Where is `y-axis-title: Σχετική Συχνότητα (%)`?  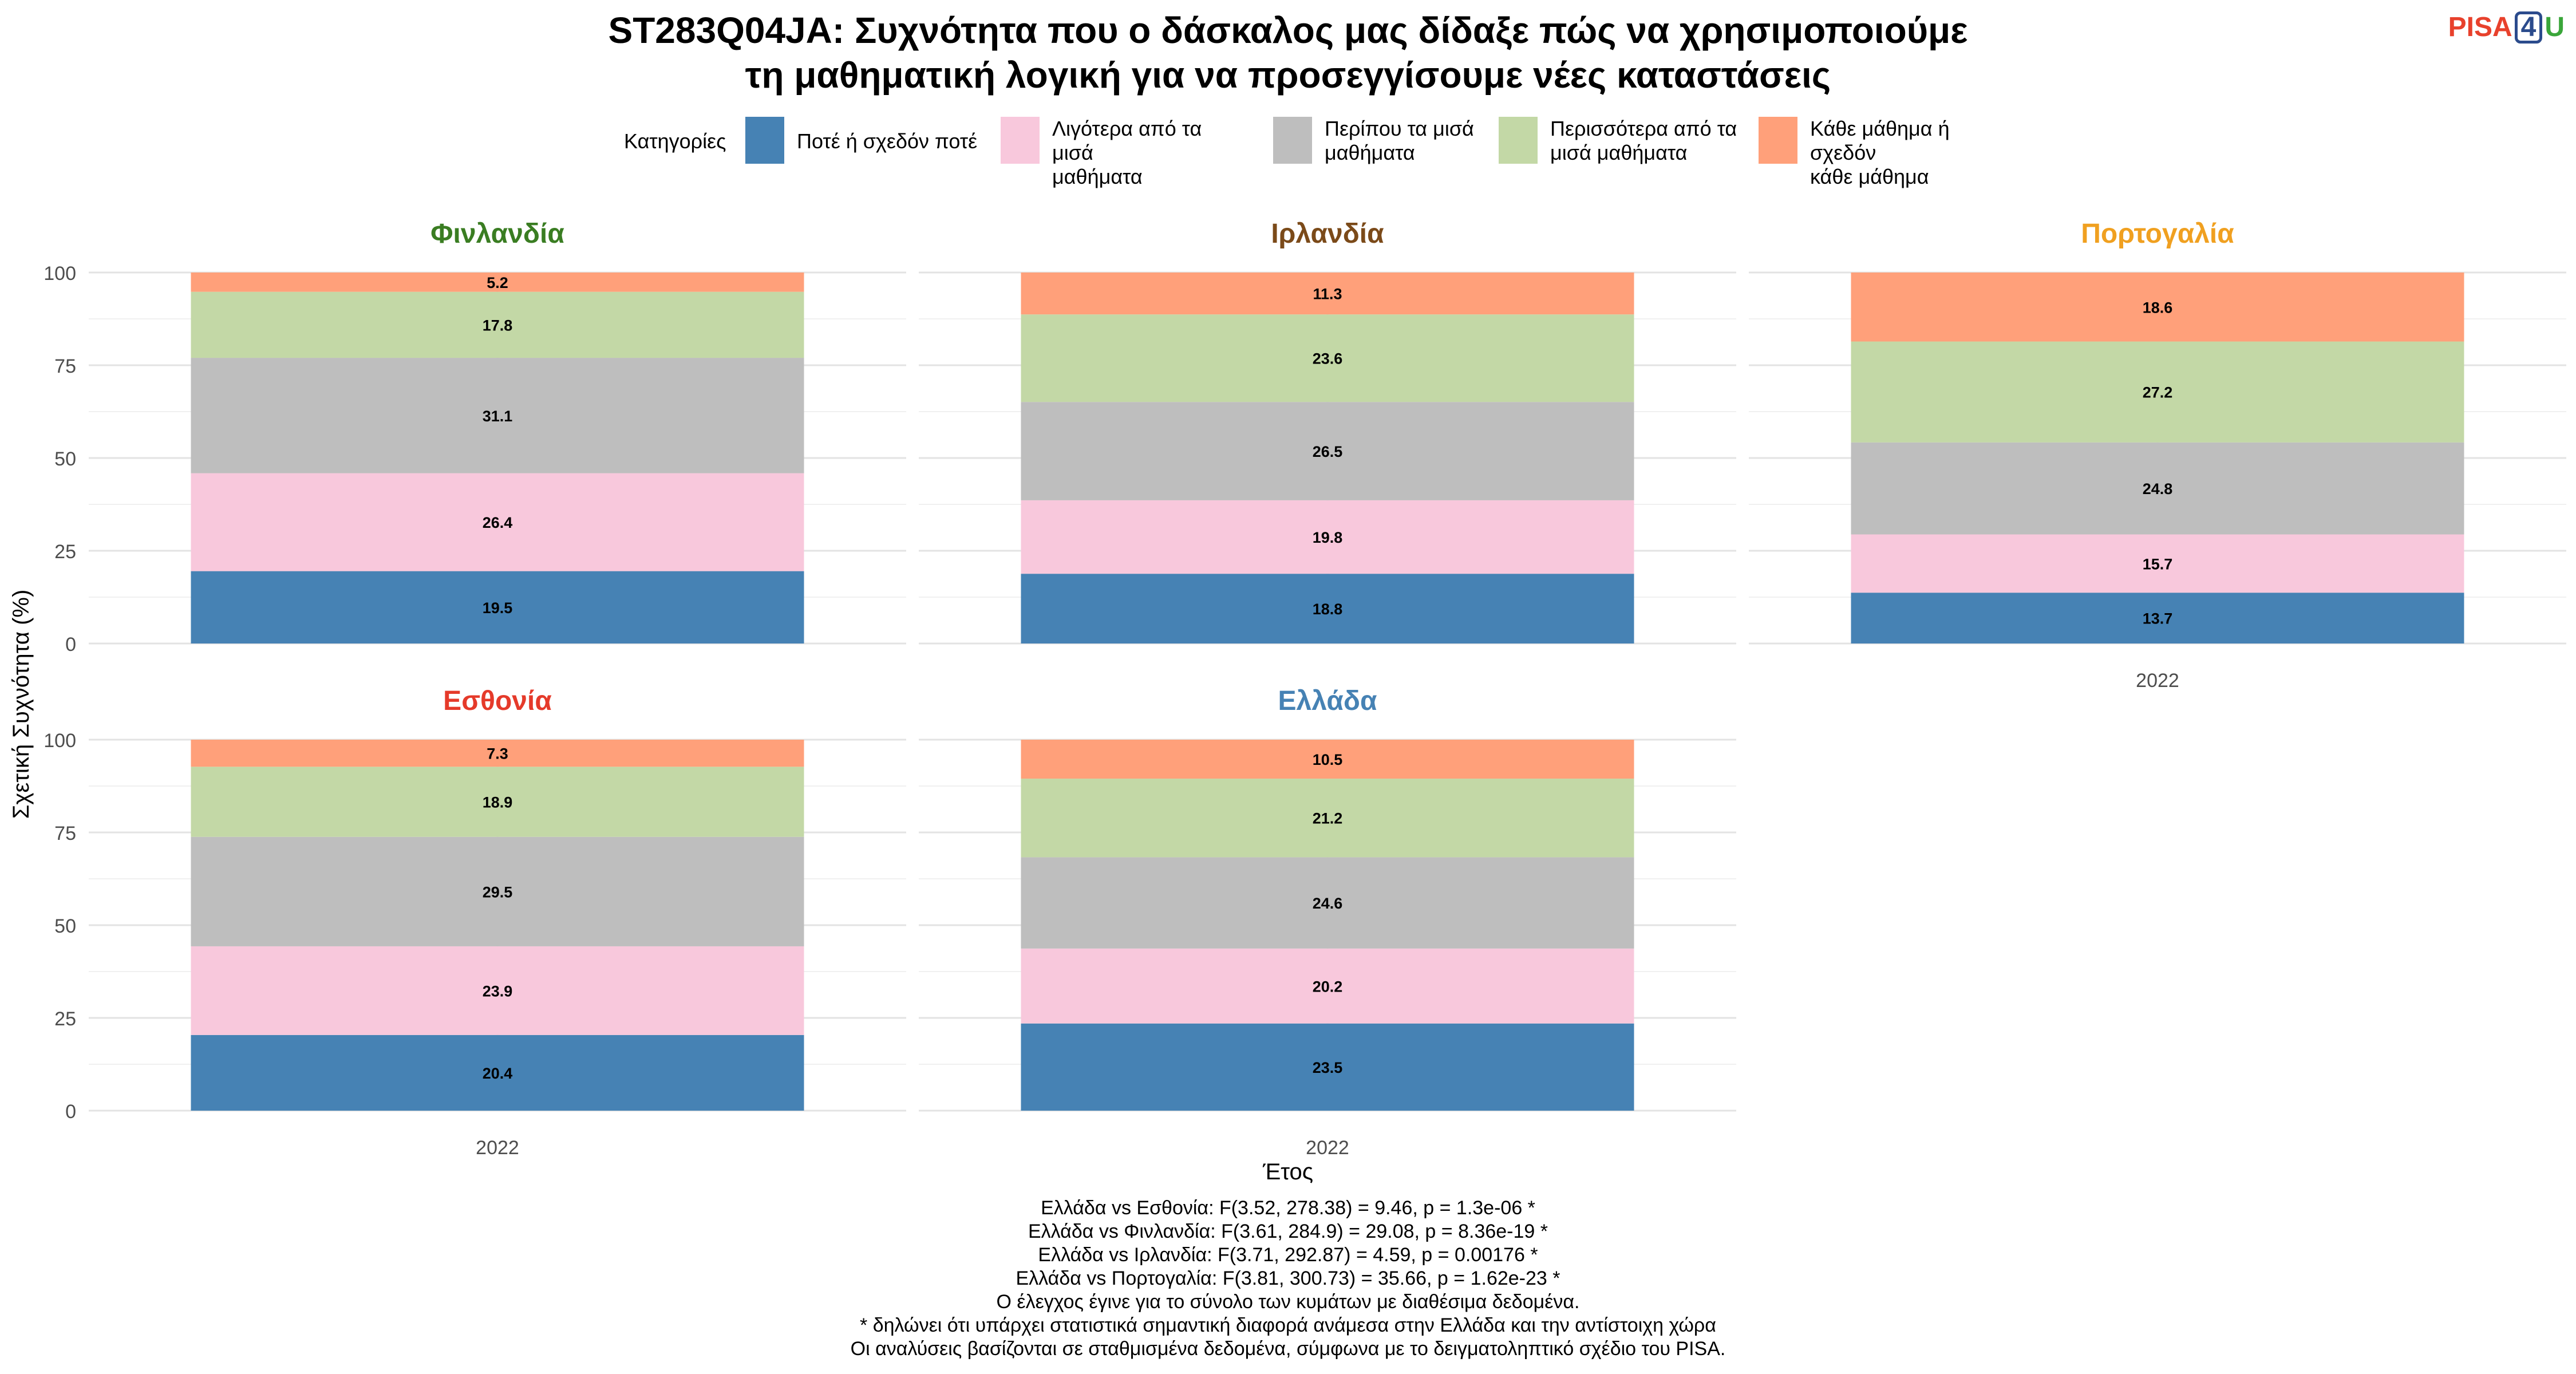 y-axis-title: Σχετική Συχνότητα (%) is located at coordinates (21, 704).